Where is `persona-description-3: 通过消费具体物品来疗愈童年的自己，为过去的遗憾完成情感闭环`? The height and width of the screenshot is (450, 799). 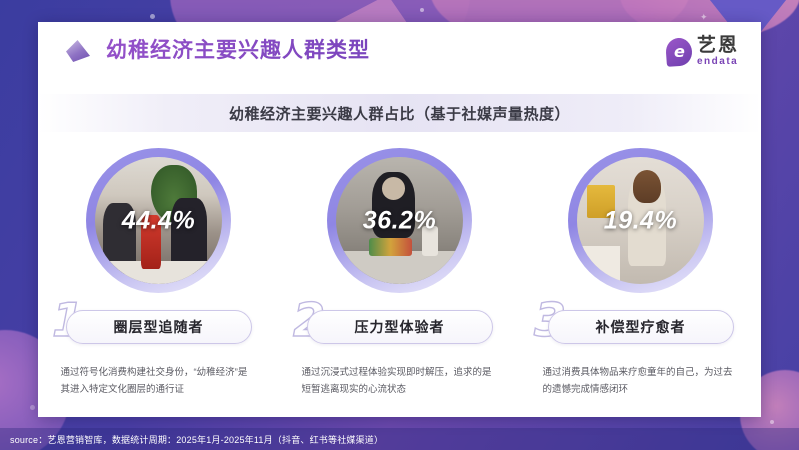
persona-description-3: 通过消费具体物品来疗愈童年的自己，为过去的遗憾完成情感闭环 is located at coordinates (637, 381).